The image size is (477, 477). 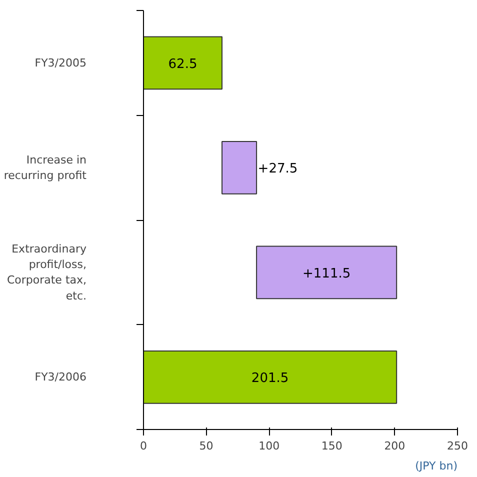 I want to click on data-label: +27.5, so click(x=278, y=169).